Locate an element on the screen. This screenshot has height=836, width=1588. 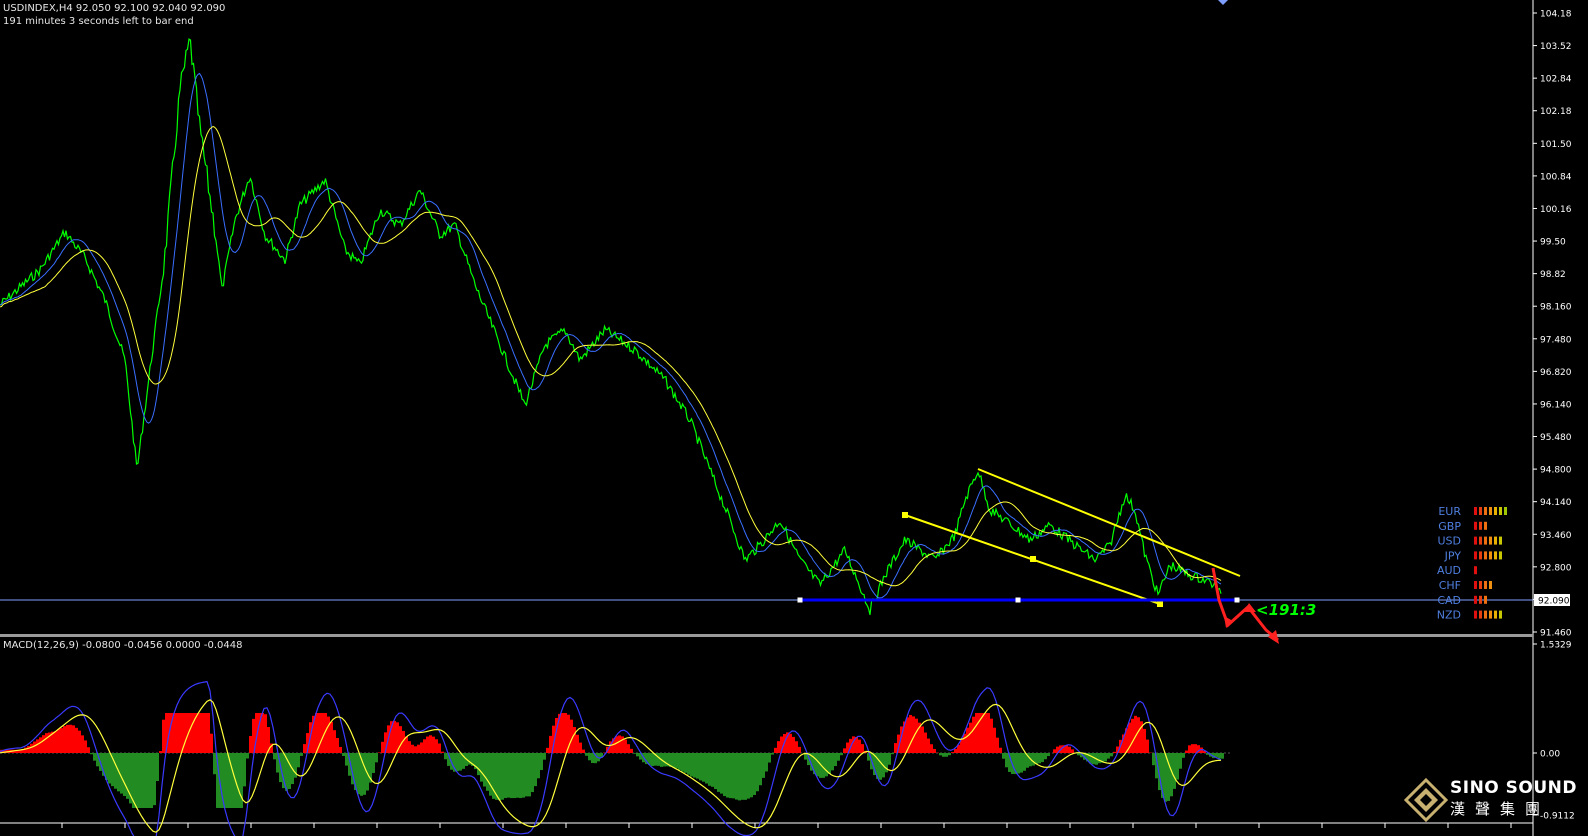
pane-separator is located at coordinates (766, 635).